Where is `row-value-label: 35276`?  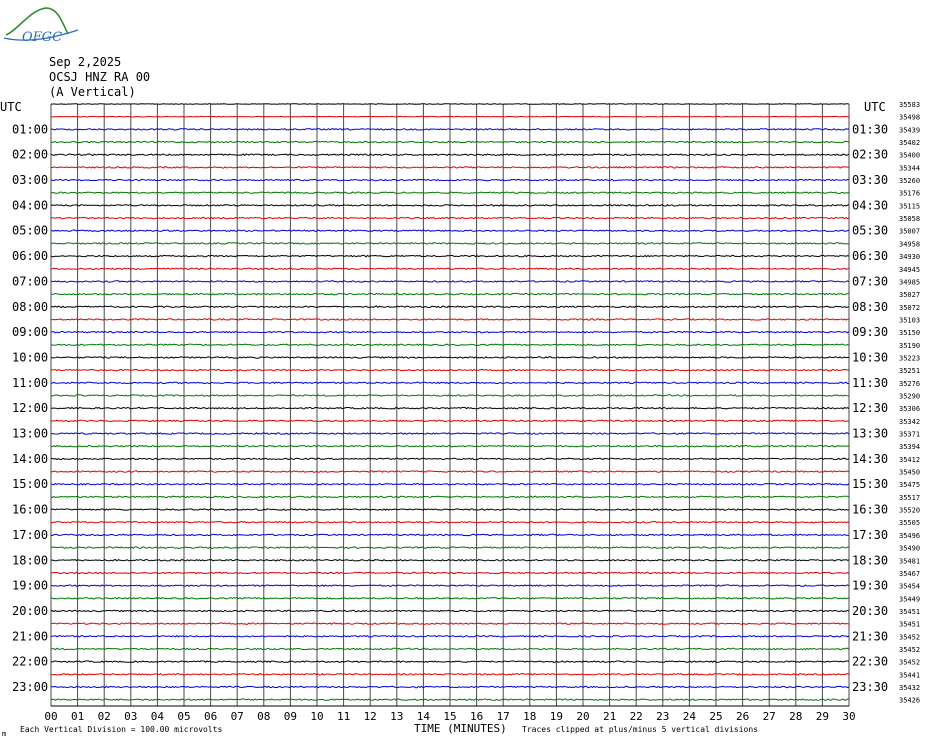 row-value-label: 35276 is located at coordinates (909, 384).